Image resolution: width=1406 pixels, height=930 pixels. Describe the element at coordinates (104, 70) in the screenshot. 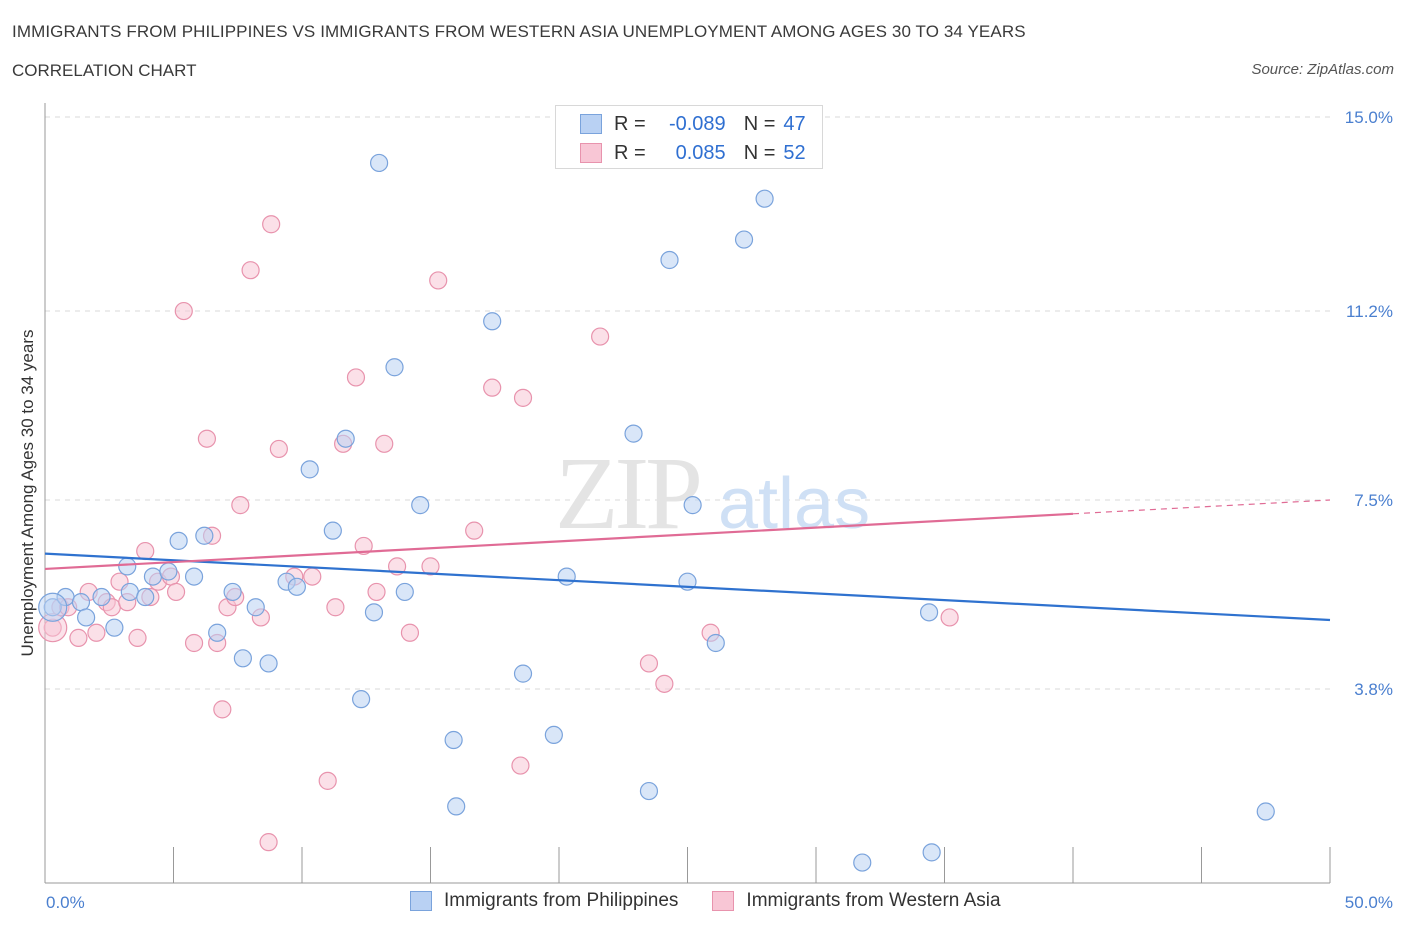

I see `chart-subtitle: CORRELATION CHART` at that location.